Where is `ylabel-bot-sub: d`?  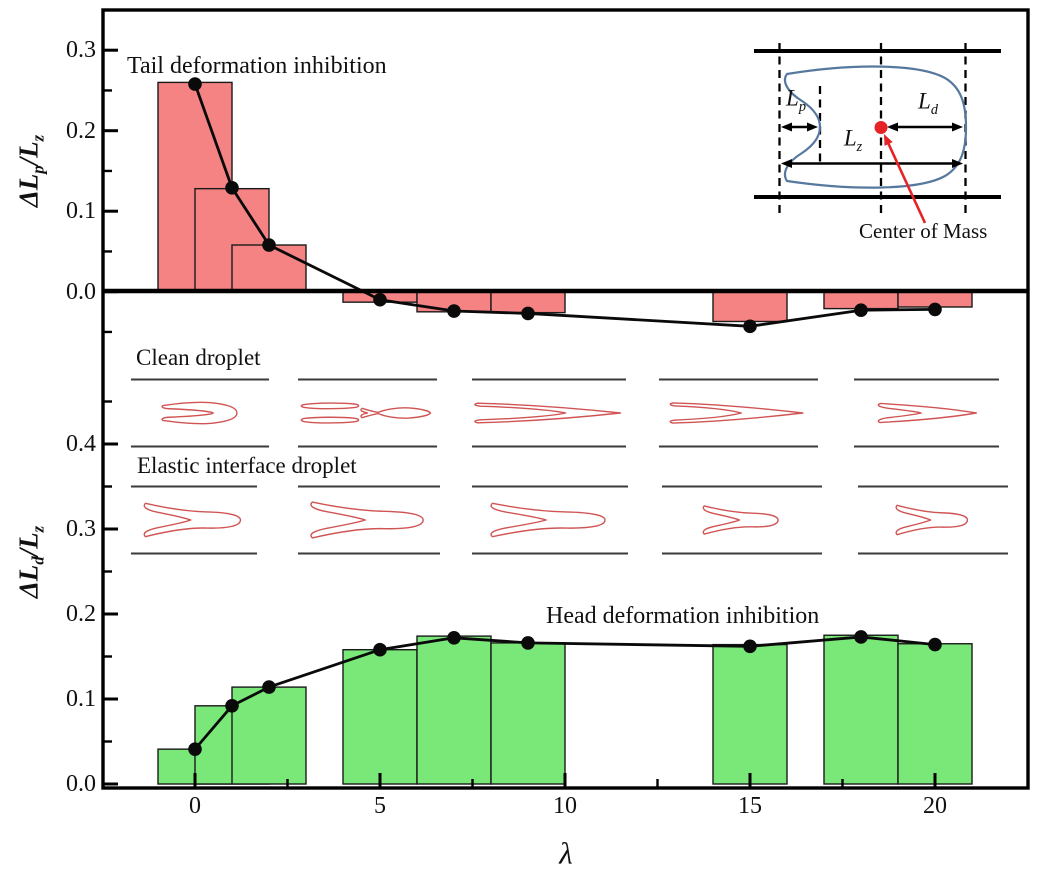 ylabel-bot-sub: d is located at coordinates (38, 560).